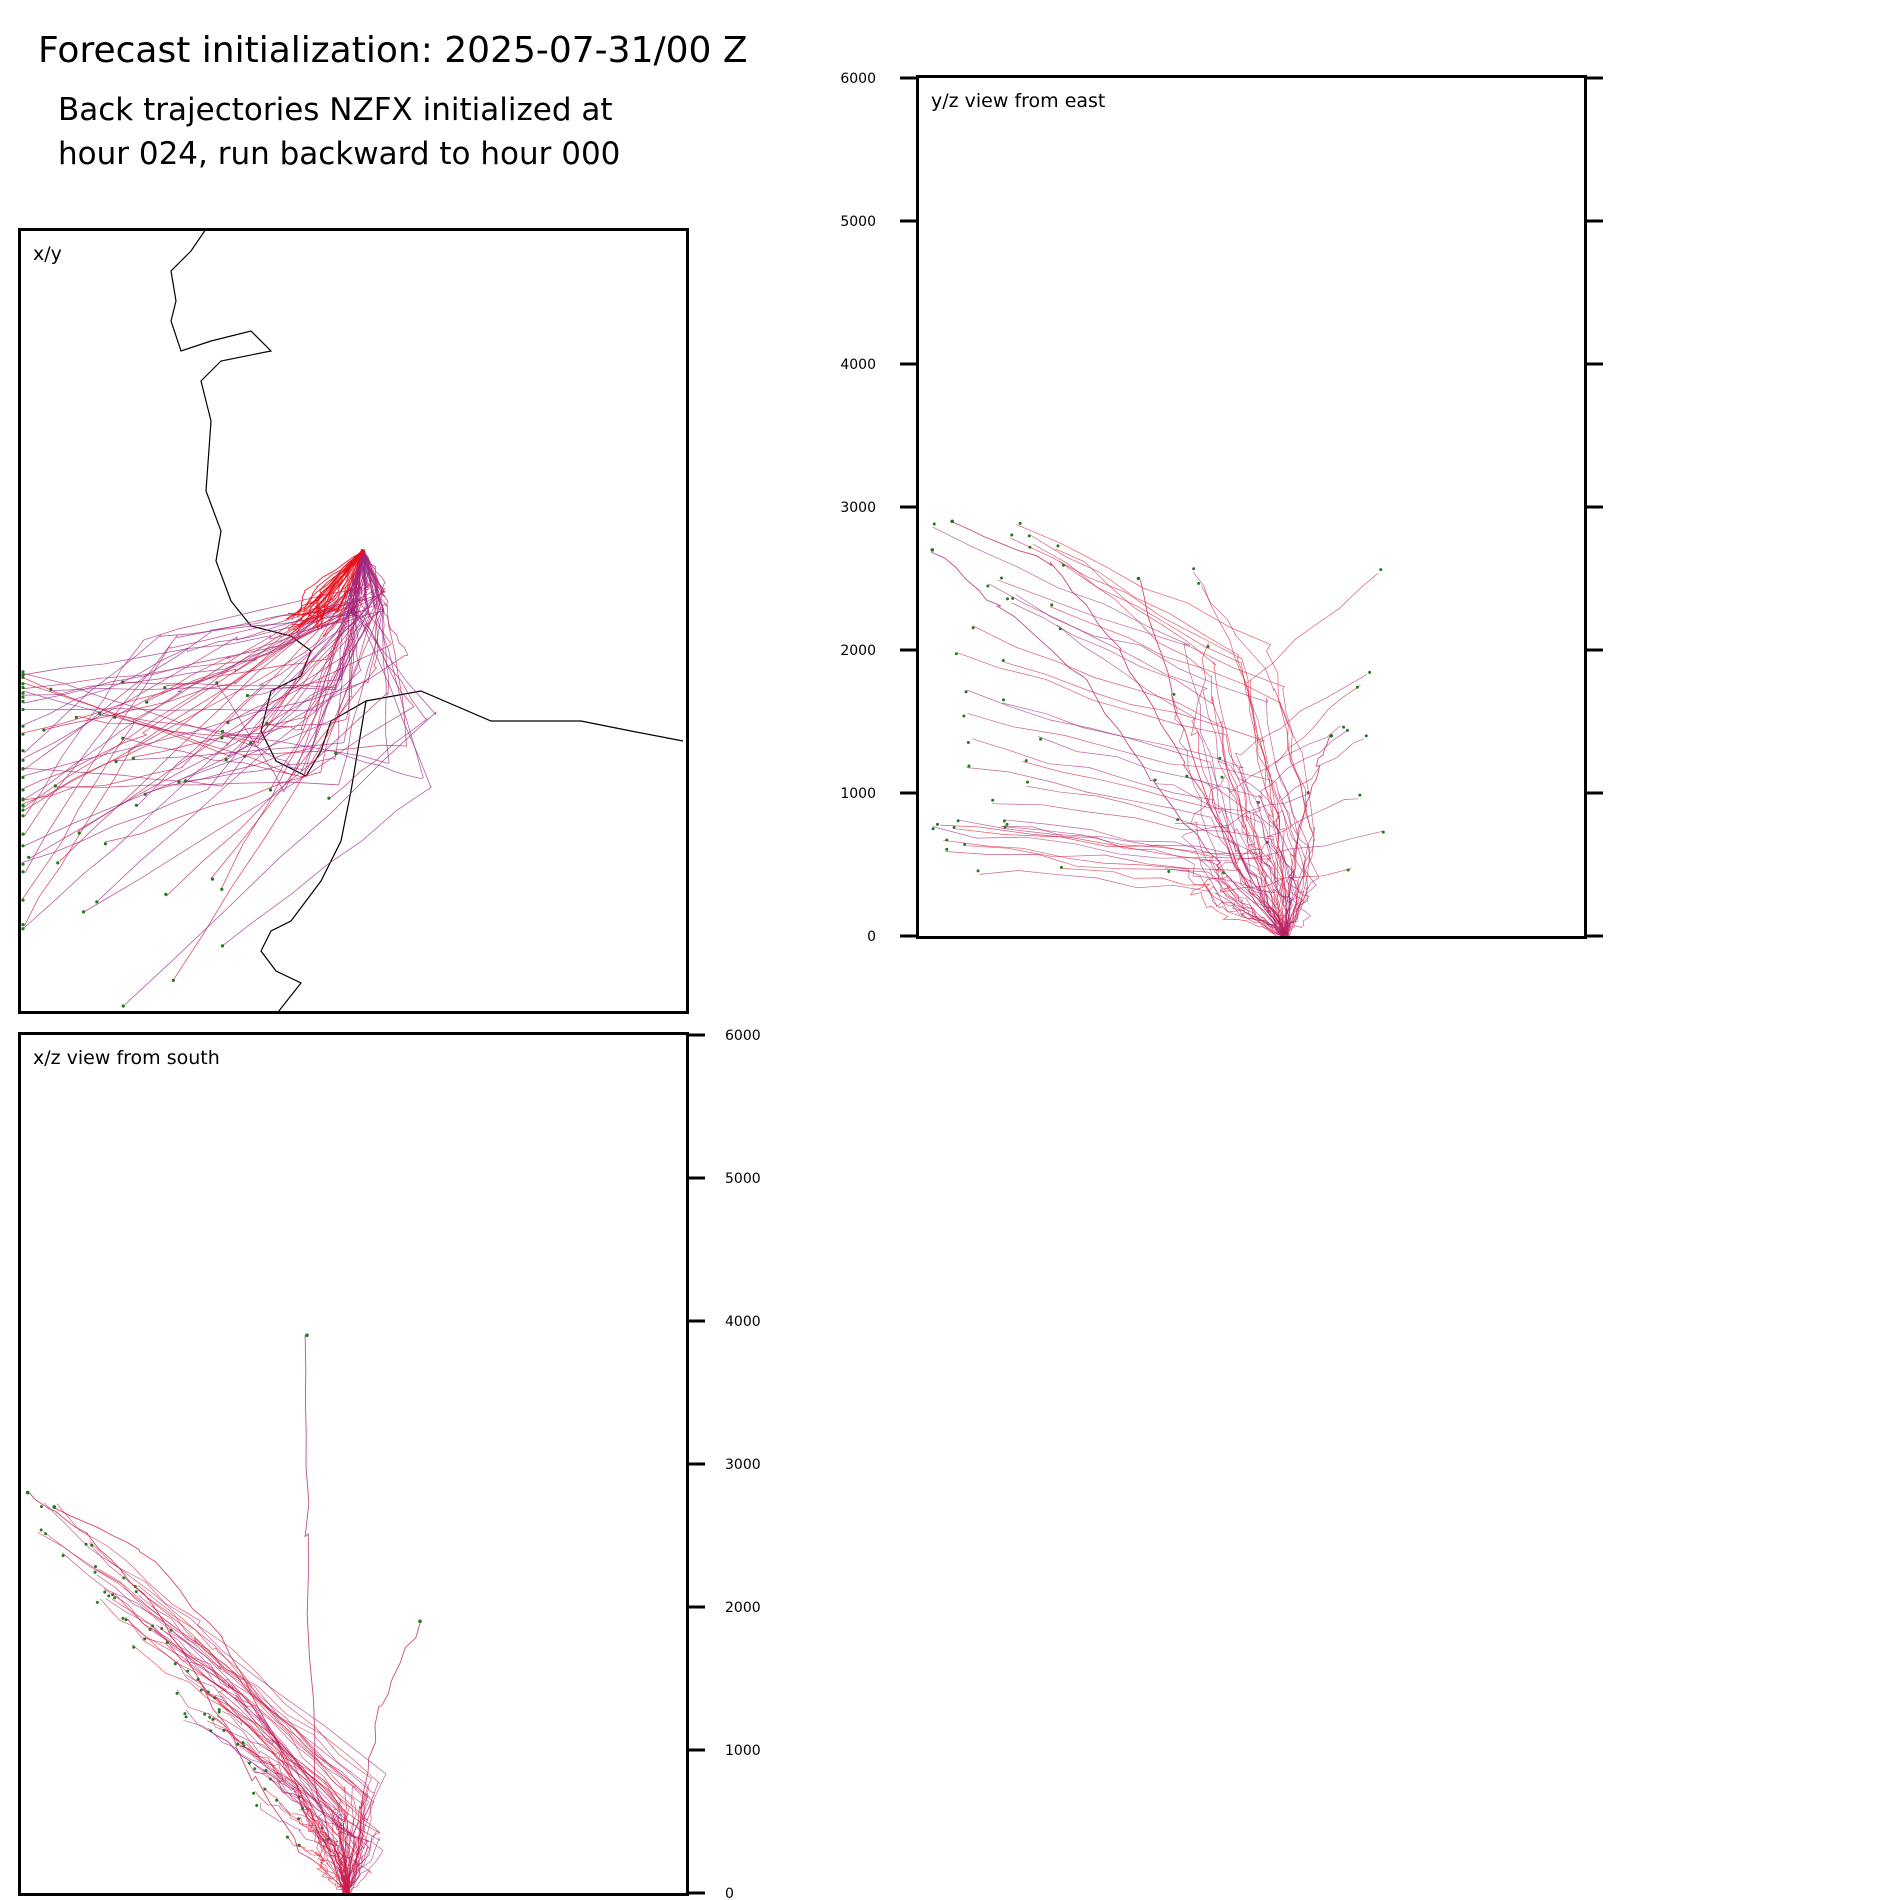  I want to click on coastline-south, so click(313, 855).